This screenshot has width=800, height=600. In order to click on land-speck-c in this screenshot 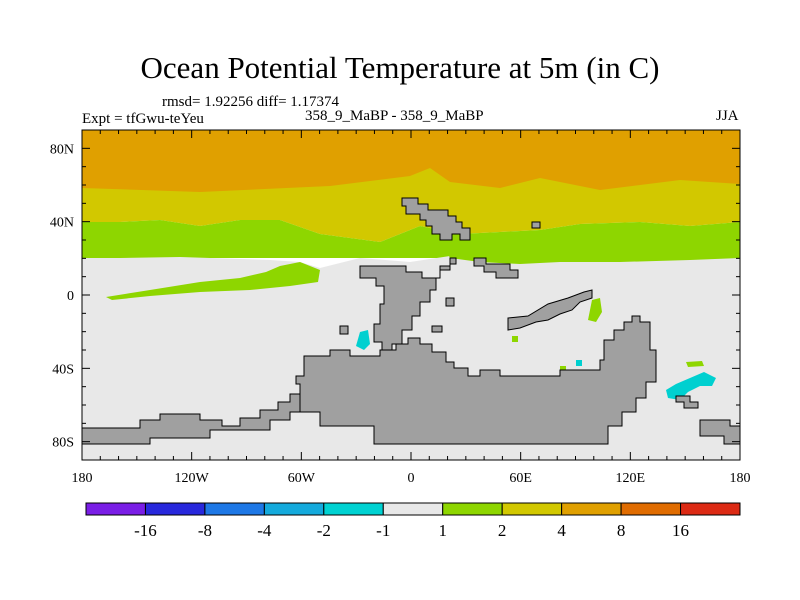, I will do `click(450, 302)`.